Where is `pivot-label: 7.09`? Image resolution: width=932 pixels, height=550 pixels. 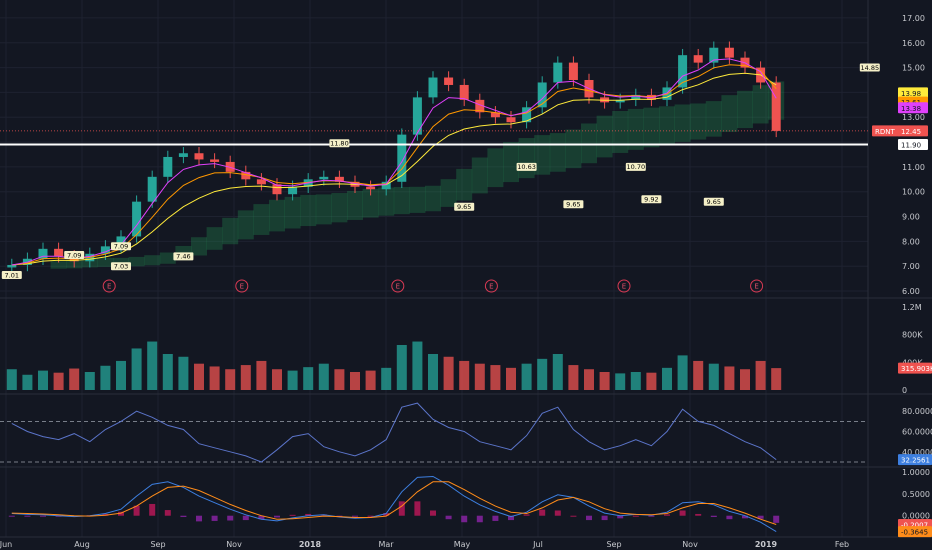
pivot-label: 7.09 is located at coordinates (74, 254).